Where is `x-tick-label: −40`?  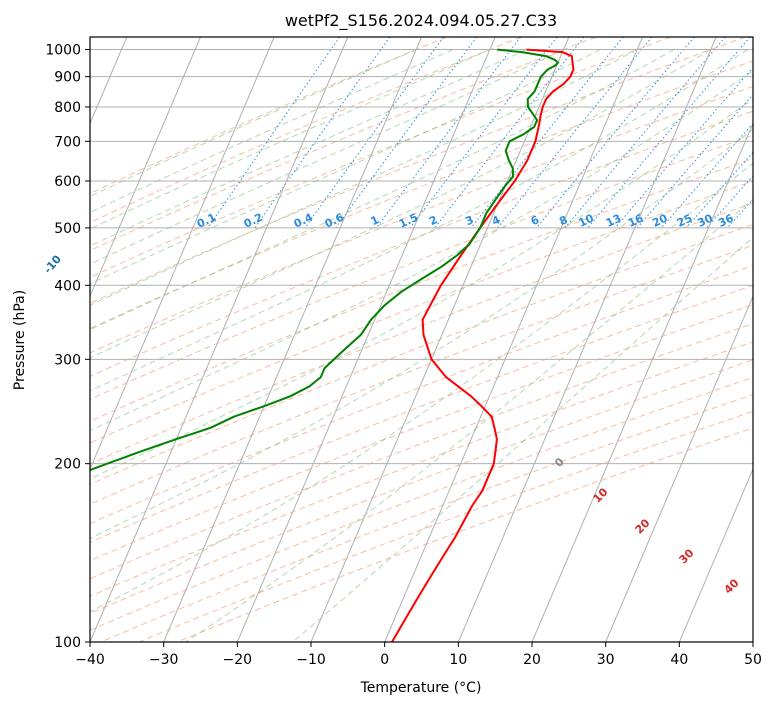 x-tick-label: −40 is located at coordinates (90, 660).